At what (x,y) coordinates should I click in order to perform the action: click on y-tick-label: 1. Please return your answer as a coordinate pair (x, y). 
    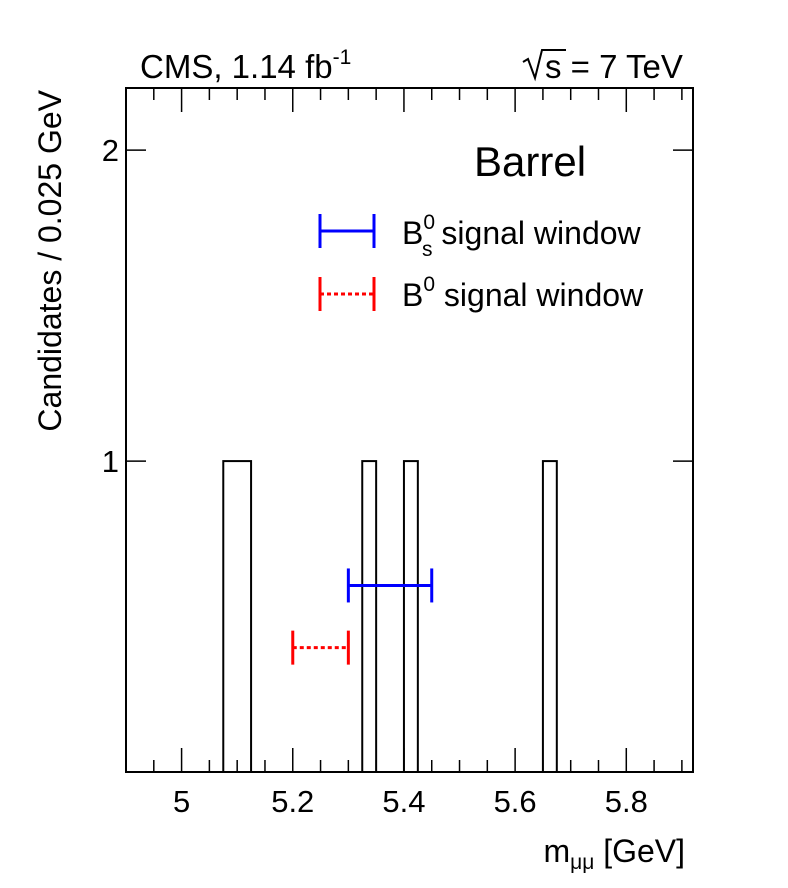
    Looking at the image, I should click on (110, 461).